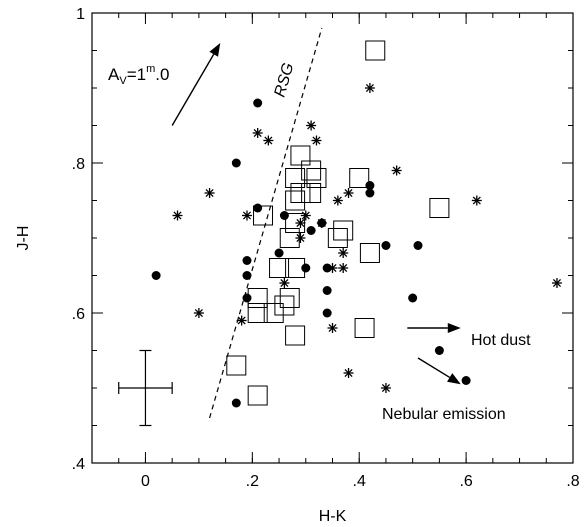 The height and width of the screenshot is (527, 584). I want to click on rsg-label: RSG, so click(285, 80).